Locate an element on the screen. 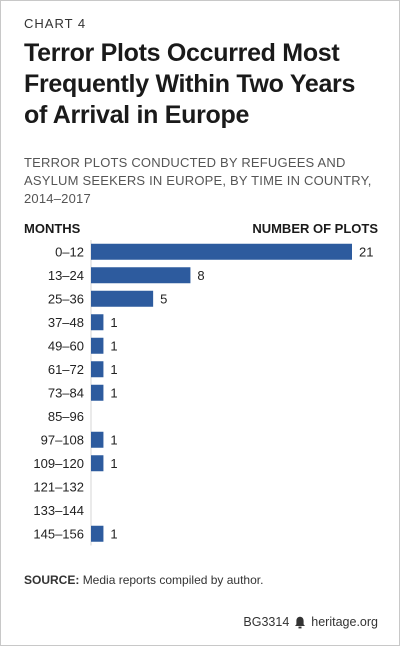 The height and width of the screenshot is (646, 400). footer: BG3314 heritage.org is located at coordinates (310, 622).